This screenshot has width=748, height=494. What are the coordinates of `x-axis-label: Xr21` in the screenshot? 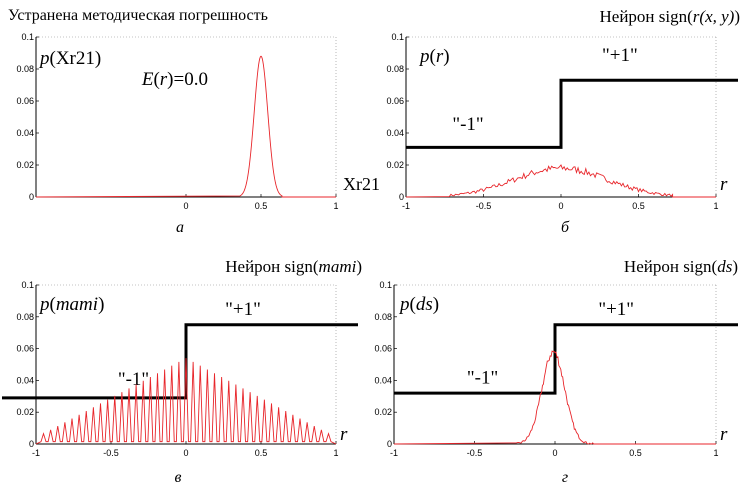 It's located at (361, 184).